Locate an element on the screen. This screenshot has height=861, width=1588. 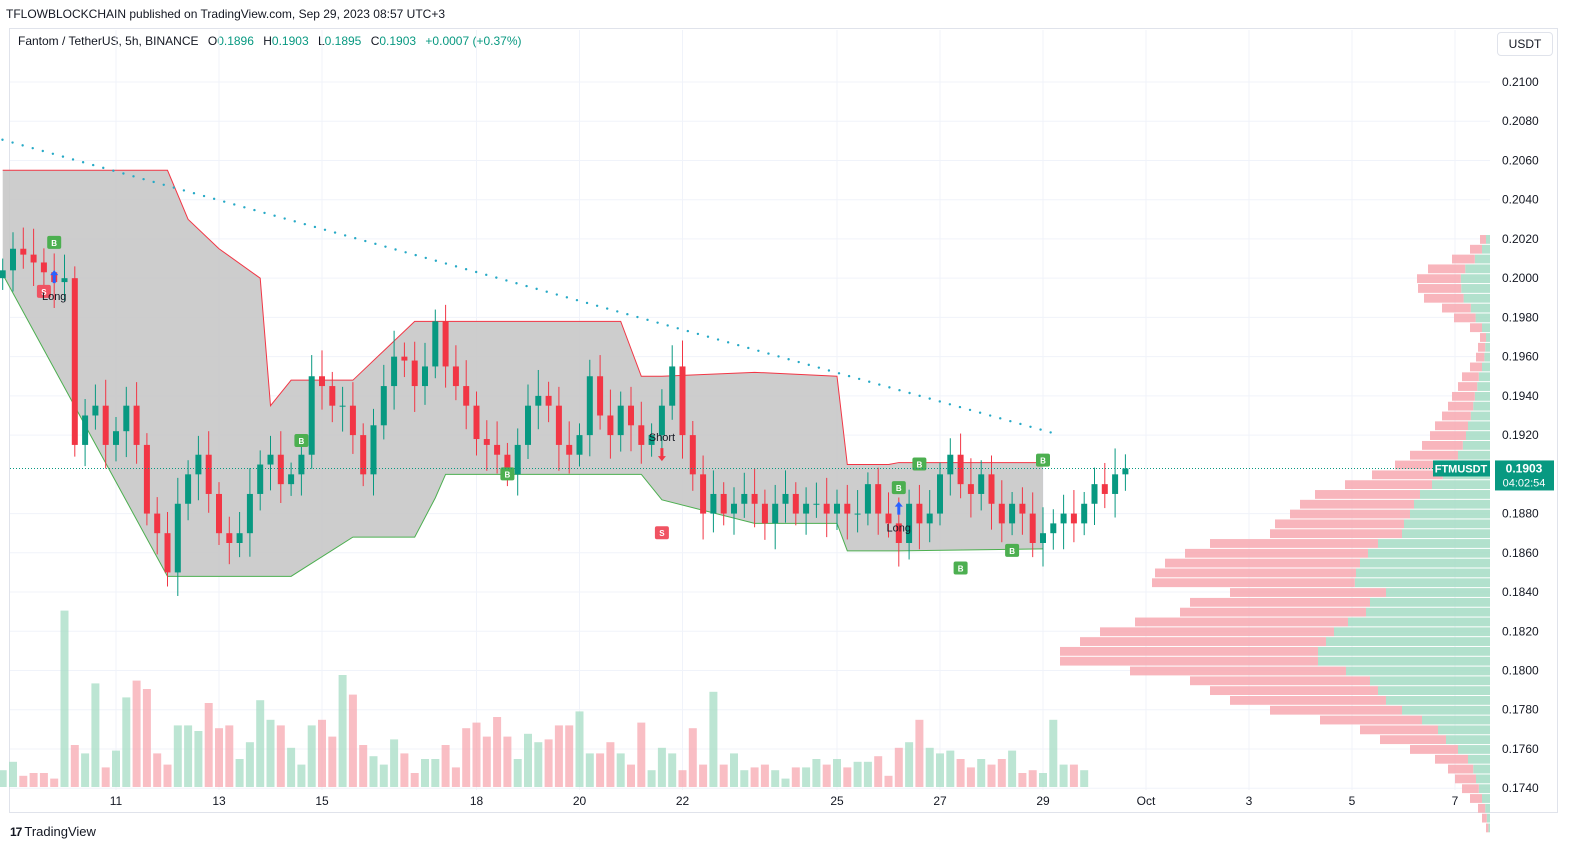
low-label: L is located at coordinates (321, 41).